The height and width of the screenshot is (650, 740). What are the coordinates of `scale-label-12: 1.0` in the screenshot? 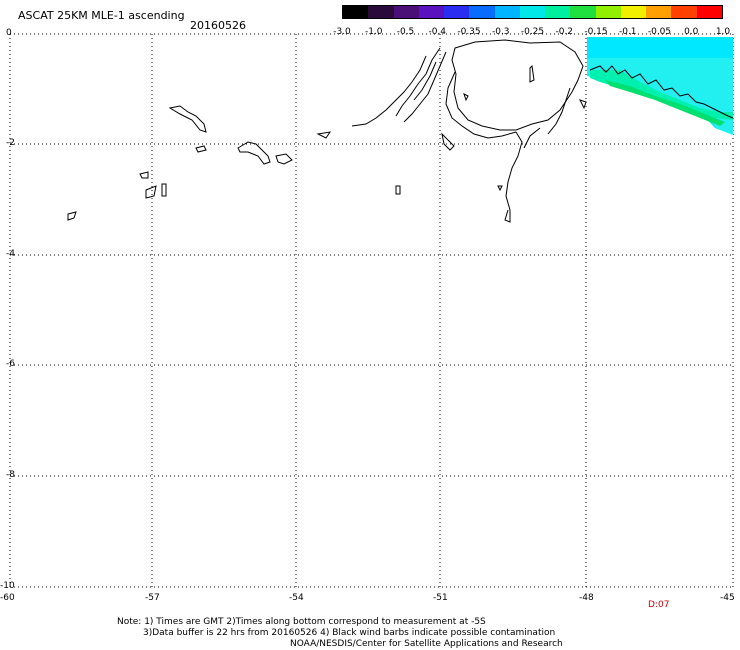 It's located at (723, 32).